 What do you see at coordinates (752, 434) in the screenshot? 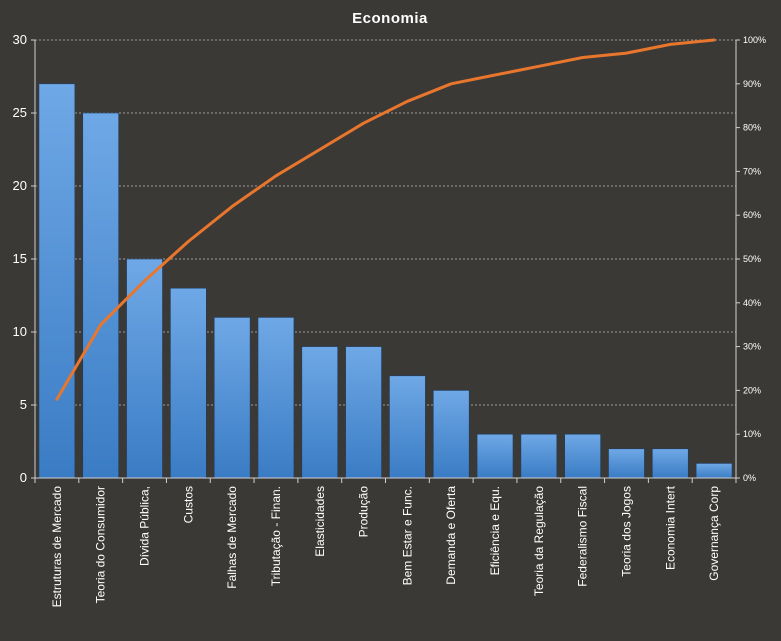
I see `y2-tick-label: 10%` at bounding box center [752, 434].